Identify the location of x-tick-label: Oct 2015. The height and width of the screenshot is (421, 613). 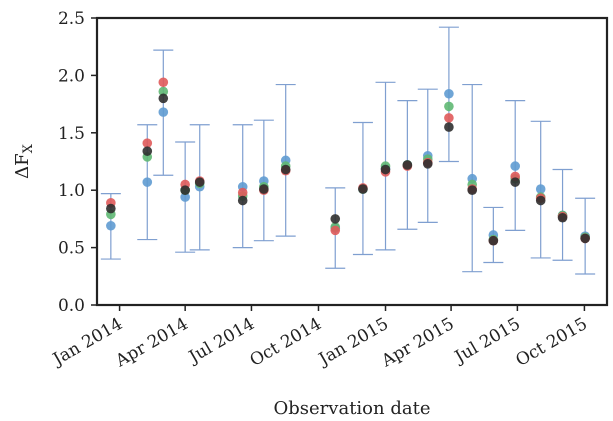
(552, 342).